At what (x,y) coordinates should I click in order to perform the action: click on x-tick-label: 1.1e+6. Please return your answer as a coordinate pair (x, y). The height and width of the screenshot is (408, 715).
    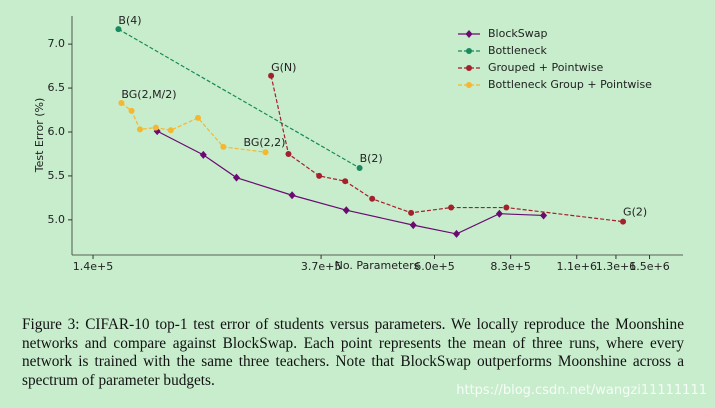
    Looking at the image, I should click on (577, 266).